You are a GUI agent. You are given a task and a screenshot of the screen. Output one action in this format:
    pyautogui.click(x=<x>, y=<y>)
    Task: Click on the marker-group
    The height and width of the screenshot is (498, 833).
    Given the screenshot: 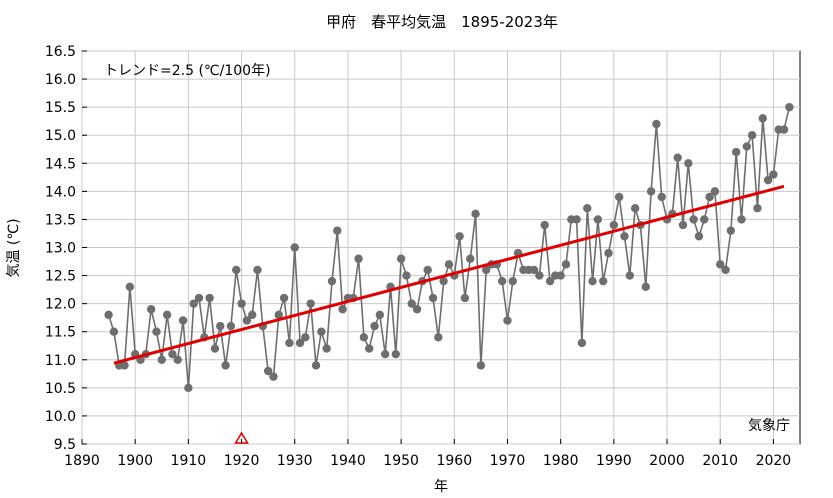 What is the action you would take?
    pyautogui.click(x=241, y=437)
    